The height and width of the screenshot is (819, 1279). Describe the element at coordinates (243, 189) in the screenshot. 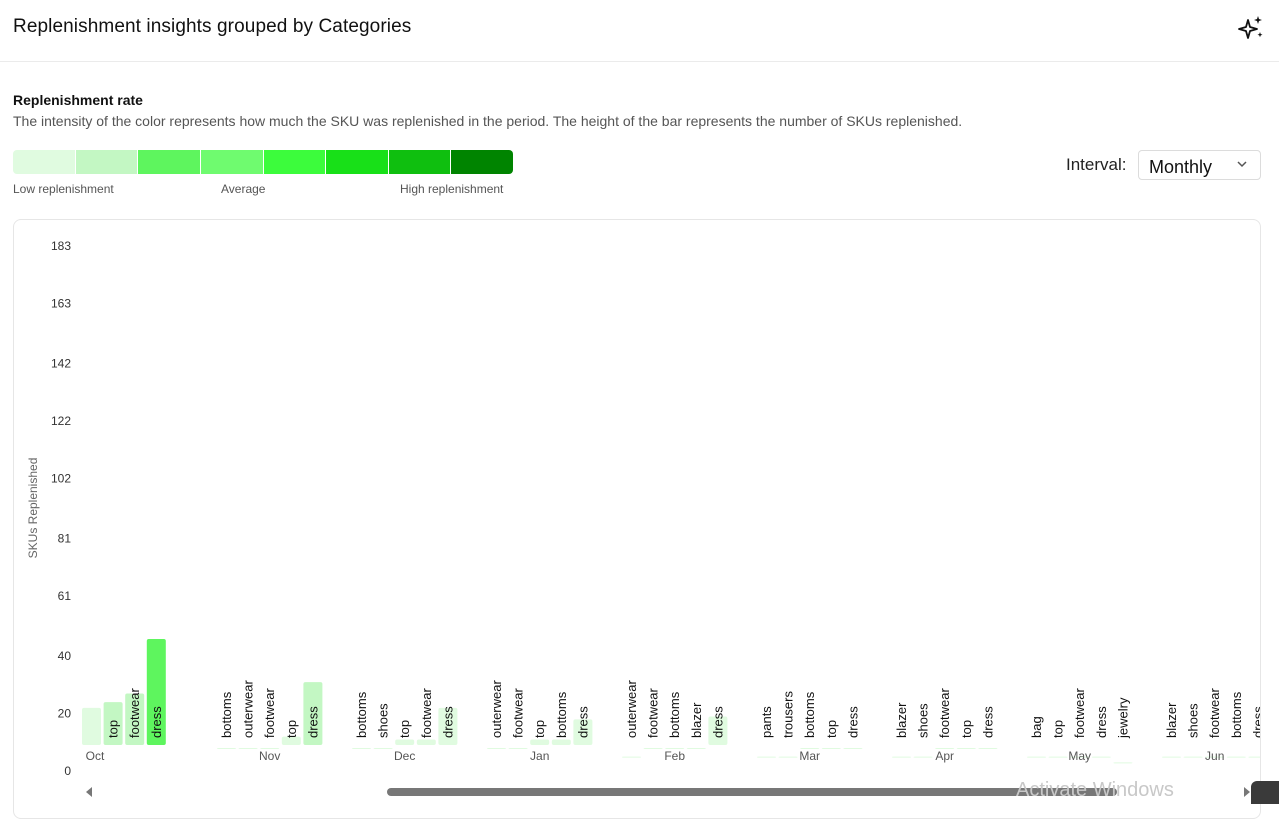

I see `average-label: Average` at that location.